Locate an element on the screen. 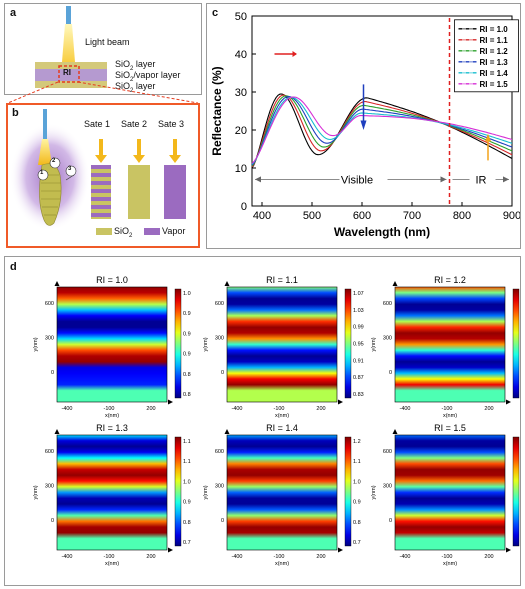  visible-left-arrowhead is located at coordinates (258, 179).